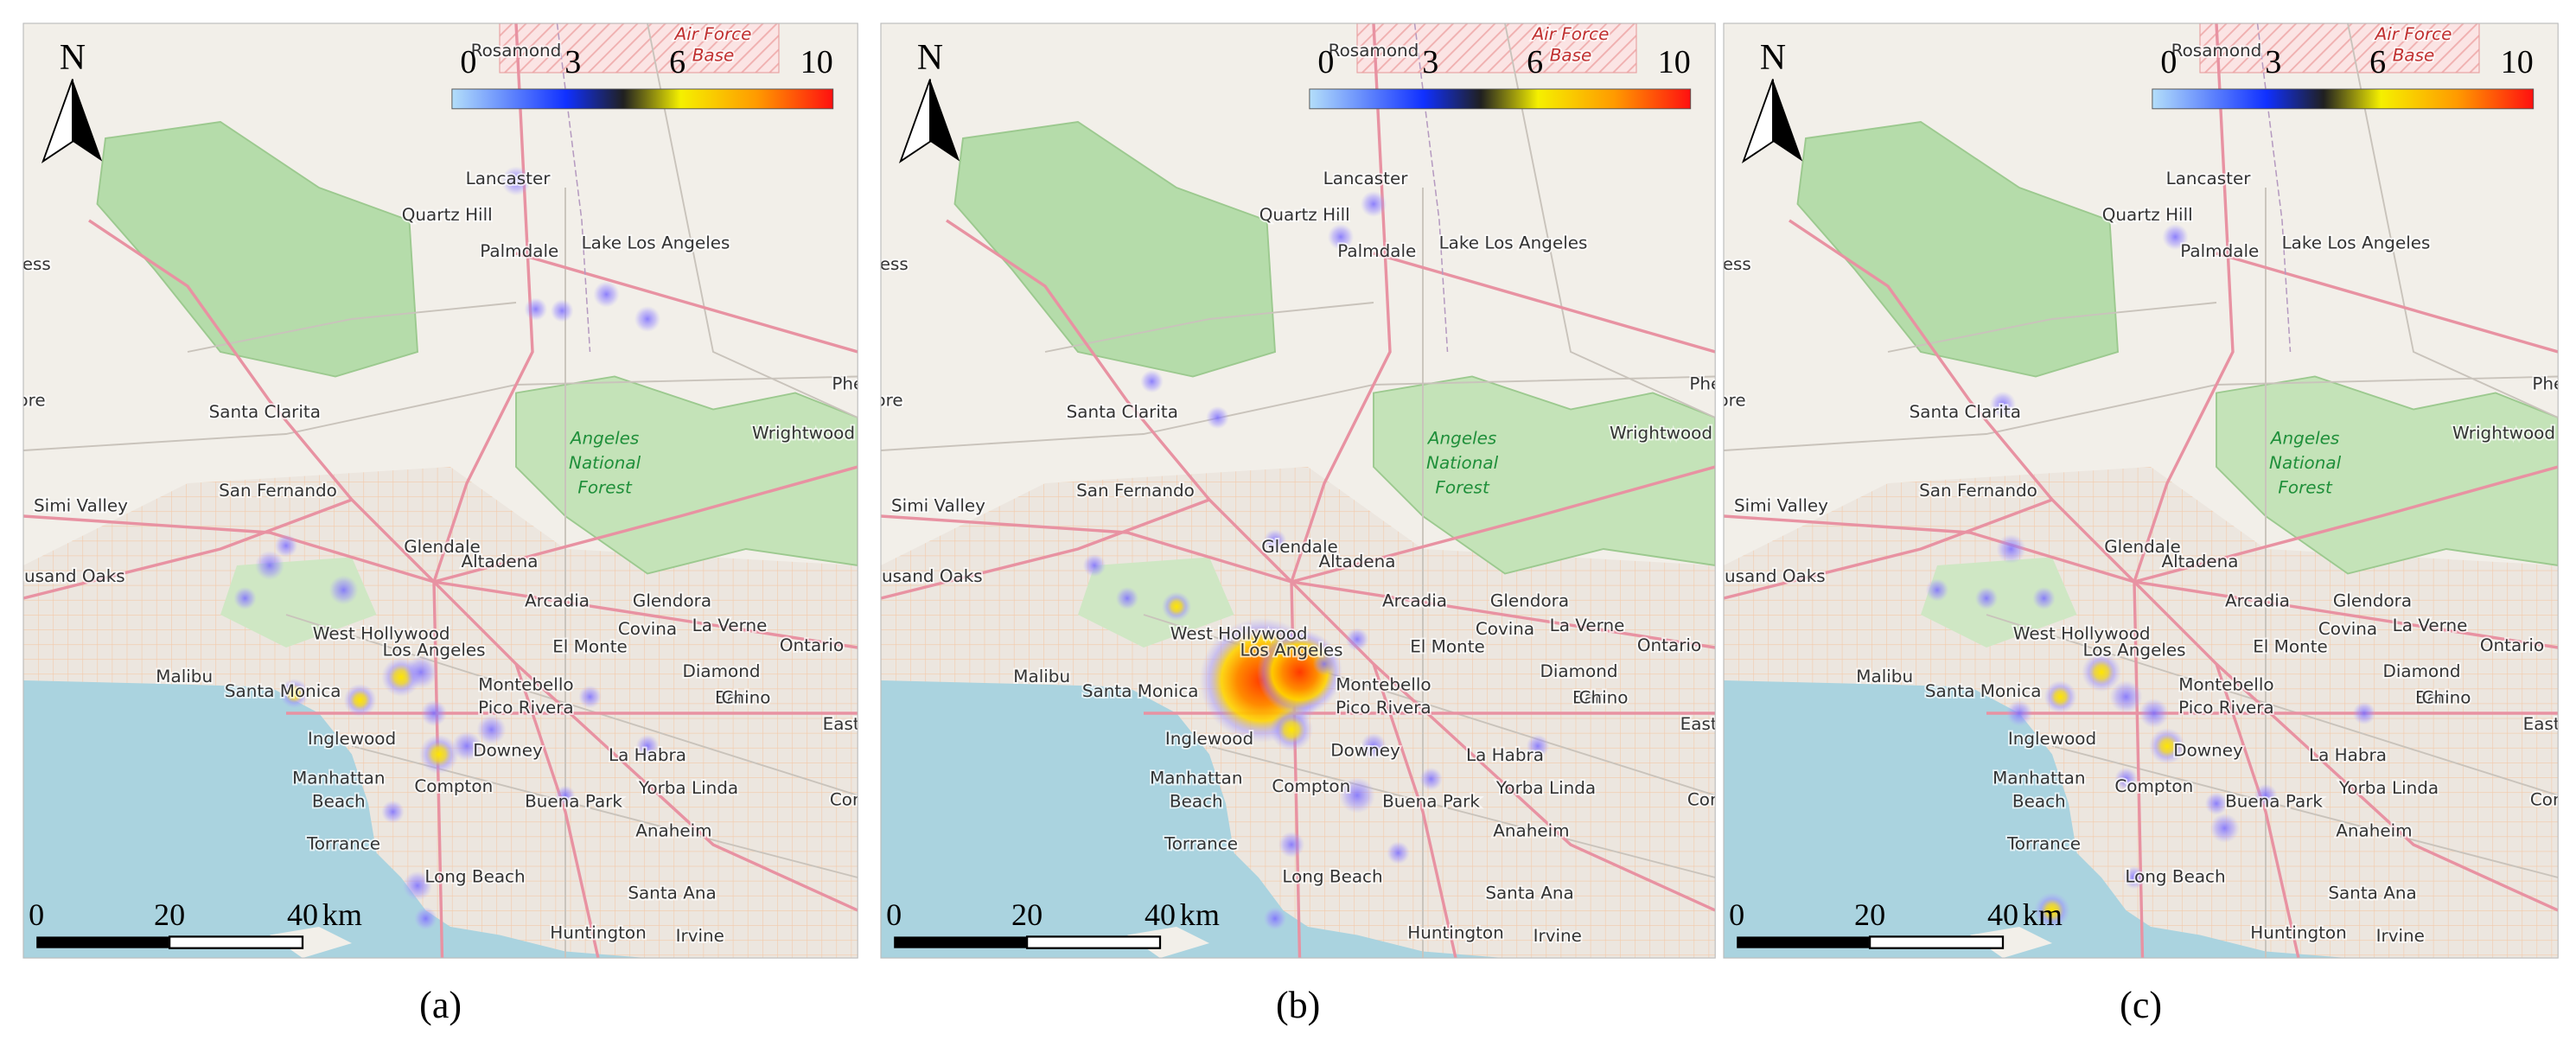  What do you see at coordinates (656, 242) in the screenshot?
I see `place-label: Lake Los Angeles` at bounding box center [656, 242].